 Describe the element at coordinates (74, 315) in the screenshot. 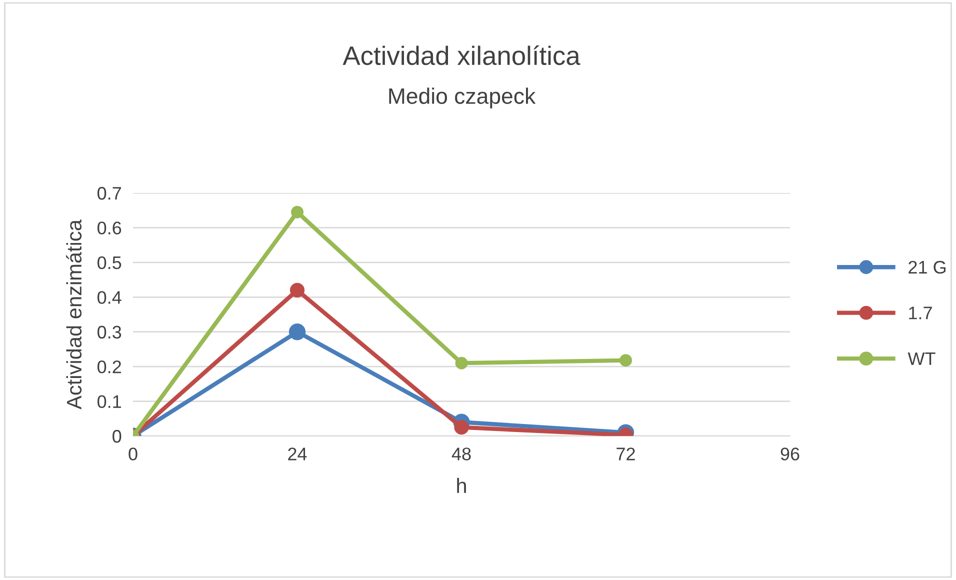

I see `y-axis-title: Actividad enzimática` at that location.